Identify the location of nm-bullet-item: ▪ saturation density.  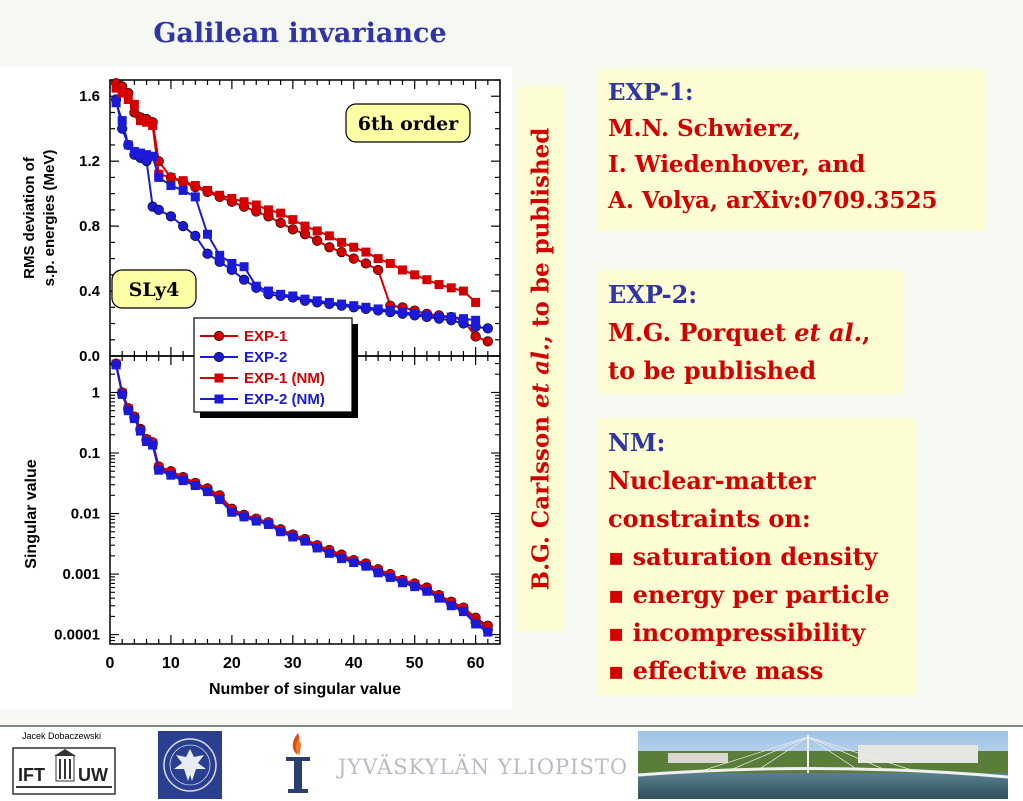
(743, 556).